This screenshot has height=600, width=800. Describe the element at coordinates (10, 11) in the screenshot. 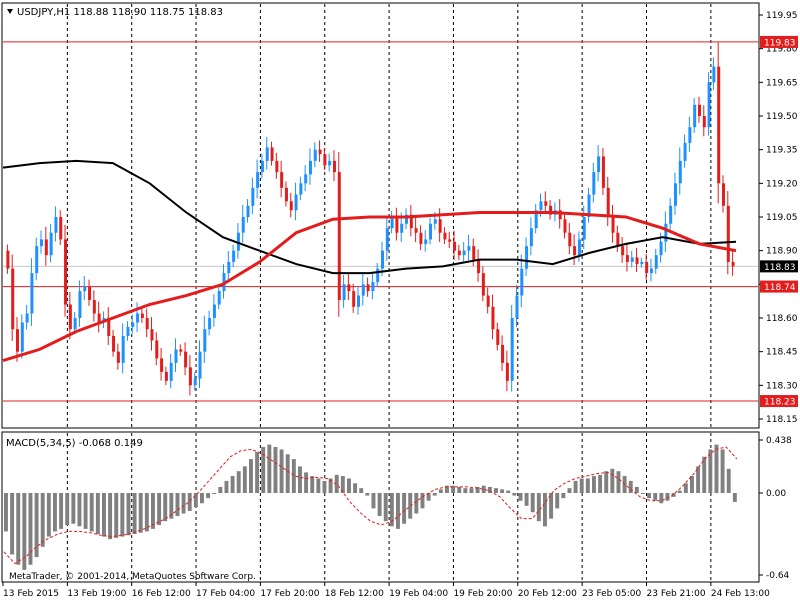

I see `collapse-triangle-icon` at that location.